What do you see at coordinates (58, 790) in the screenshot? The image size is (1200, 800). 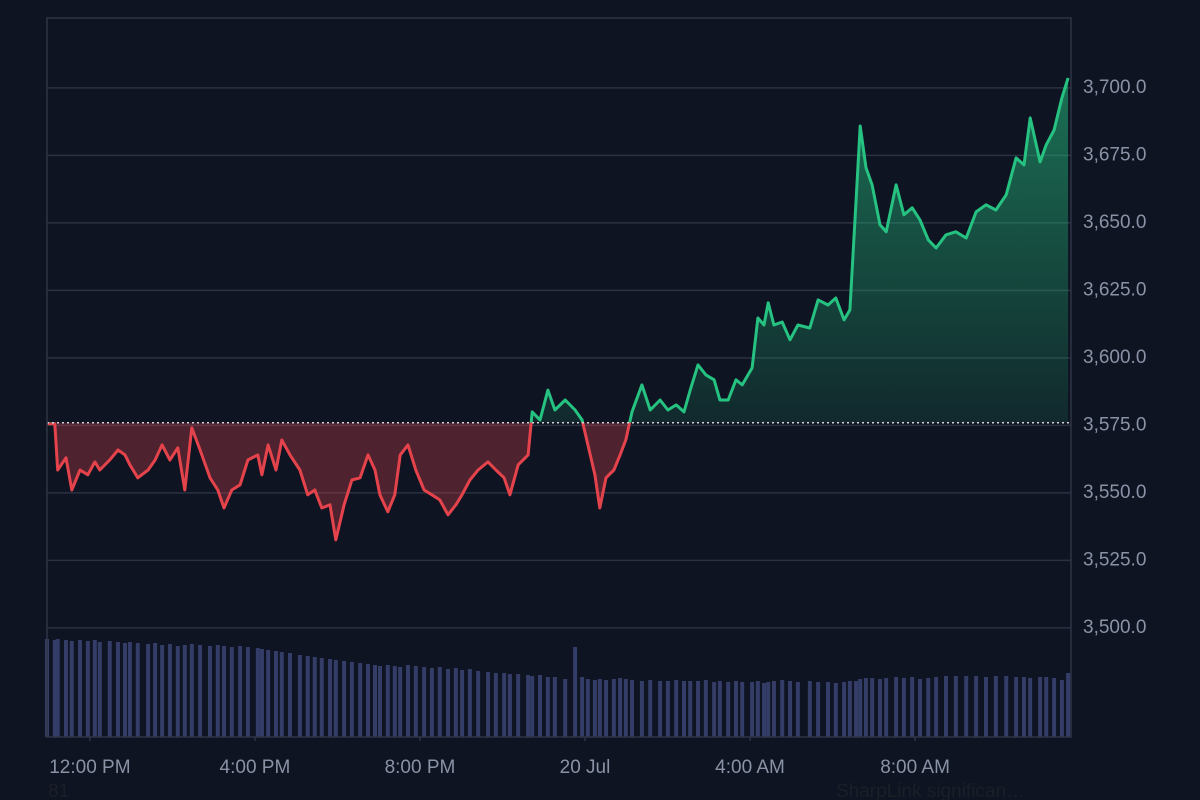 I see `footer-text: 81` at bounding box center [58, 790].